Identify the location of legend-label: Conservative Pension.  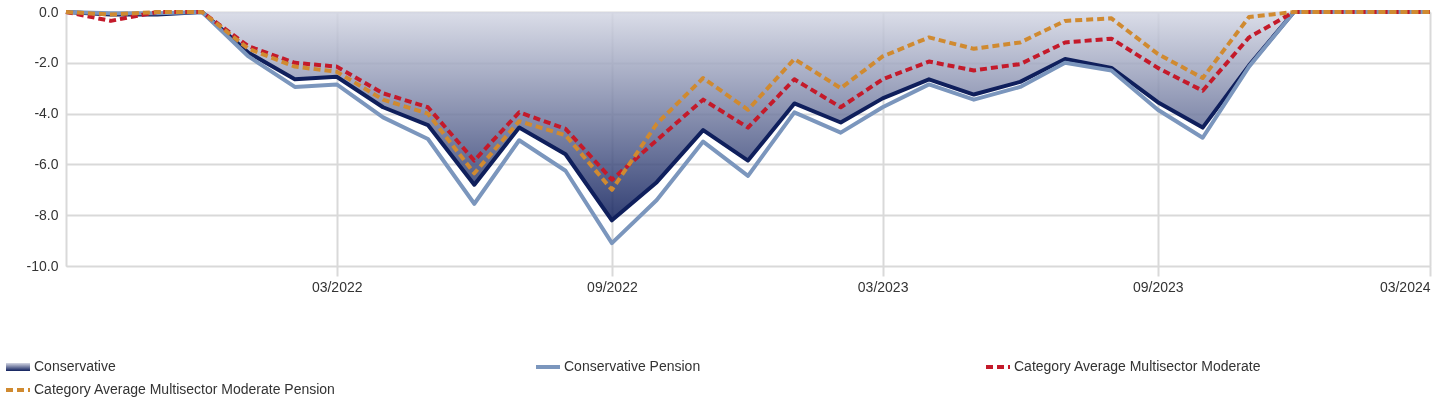
(632, 366).